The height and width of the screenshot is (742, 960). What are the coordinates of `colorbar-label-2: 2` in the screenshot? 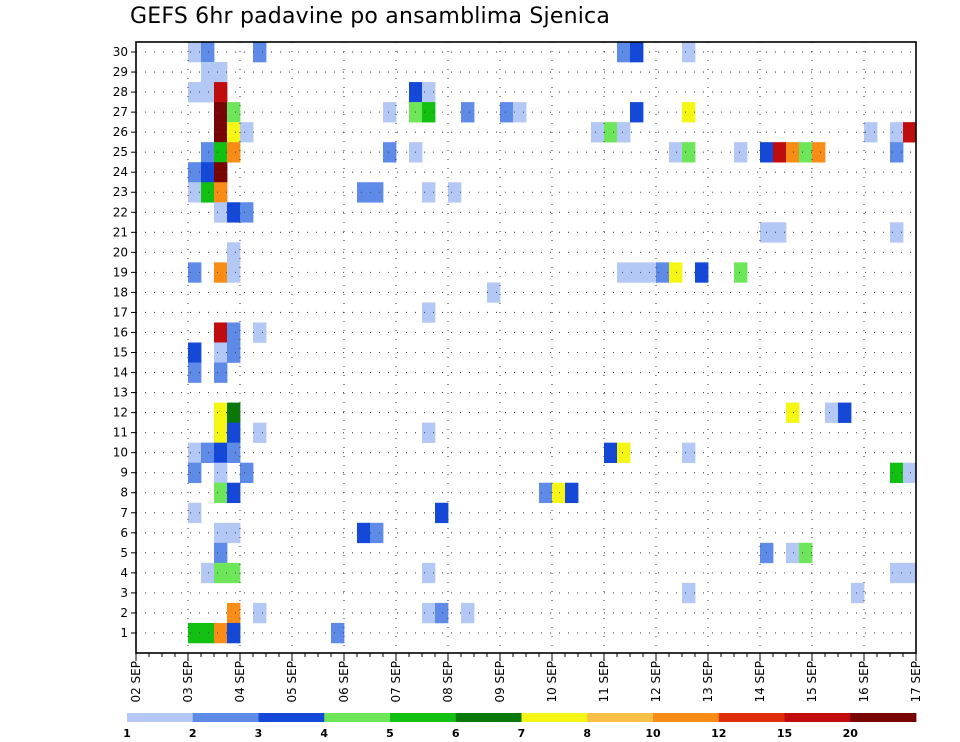 It's located at (193, 733).